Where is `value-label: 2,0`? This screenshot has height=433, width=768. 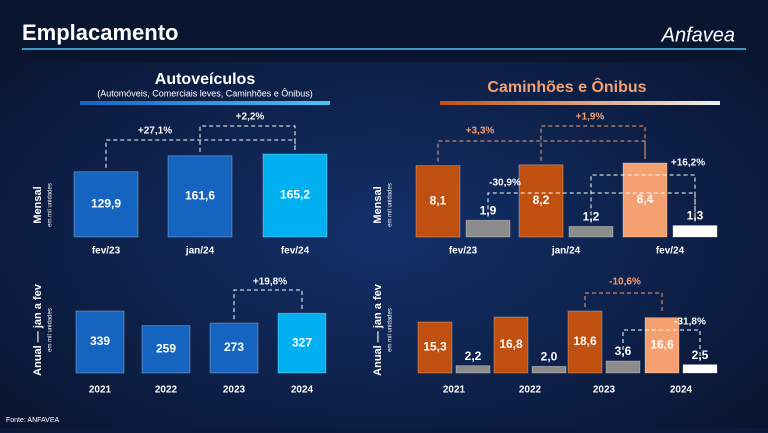 value-label: 2,0 is located at coordinates (549, 357).